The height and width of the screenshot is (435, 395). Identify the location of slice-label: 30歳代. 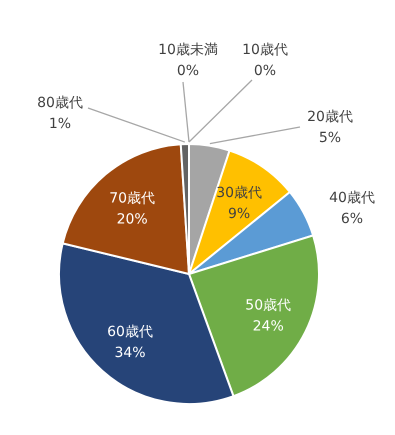
(239, 193).